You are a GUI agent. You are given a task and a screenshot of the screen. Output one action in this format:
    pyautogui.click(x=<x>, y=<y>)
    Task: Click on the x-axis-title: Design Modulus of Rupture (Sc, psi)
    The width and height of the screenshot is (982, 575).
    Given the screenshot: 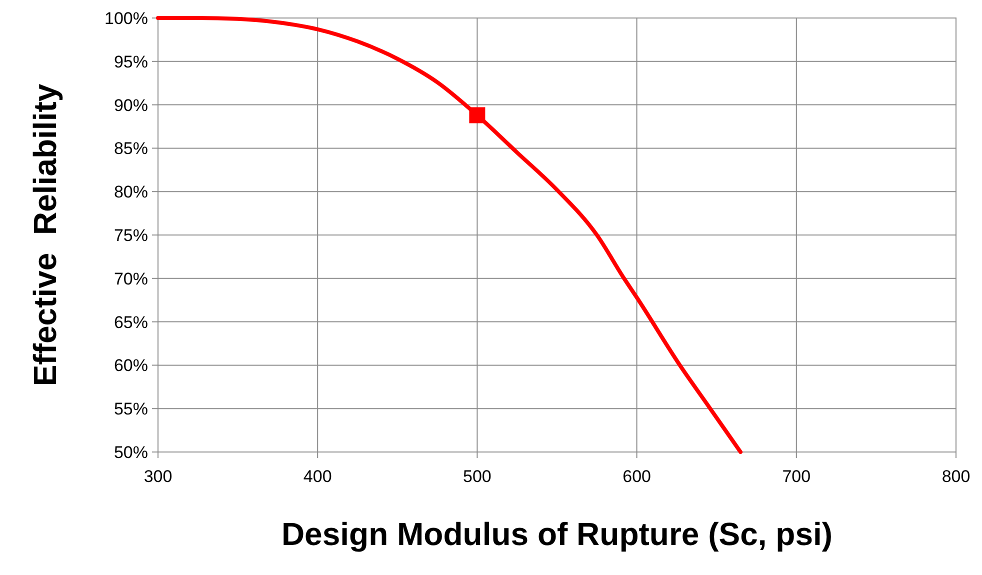 What is the action you would take?
    pyautogui.click(x=557, y=534)
    